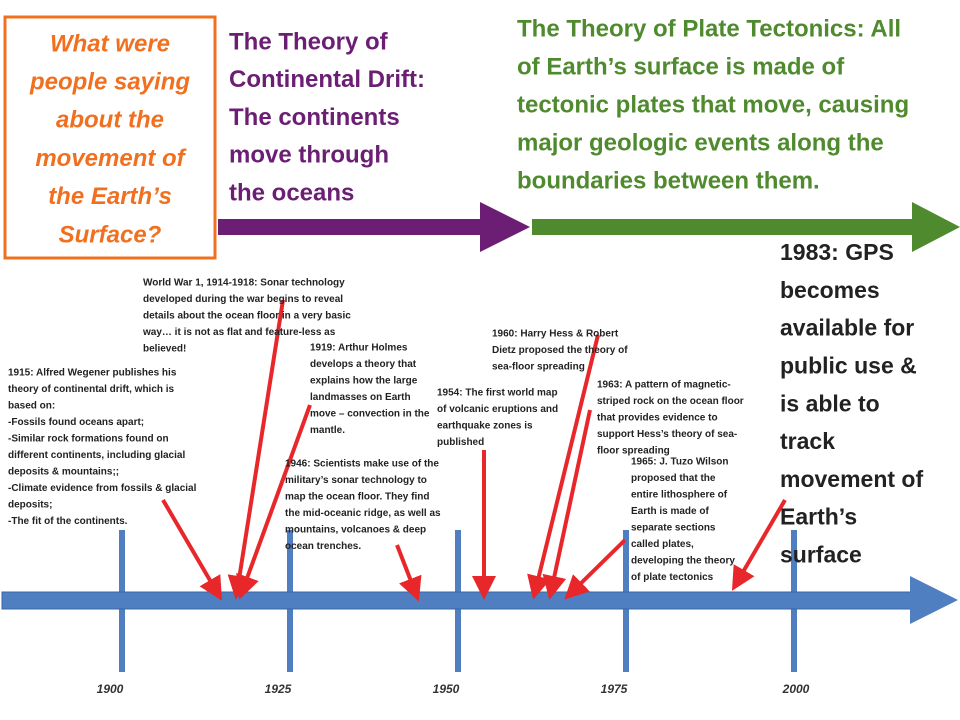 This screenshot has height=720, width=960. What do you see at coordinates (538, 367) in the screenshot?
I see `event-text: sea-floor spreading` at bounding box center [538, 367].